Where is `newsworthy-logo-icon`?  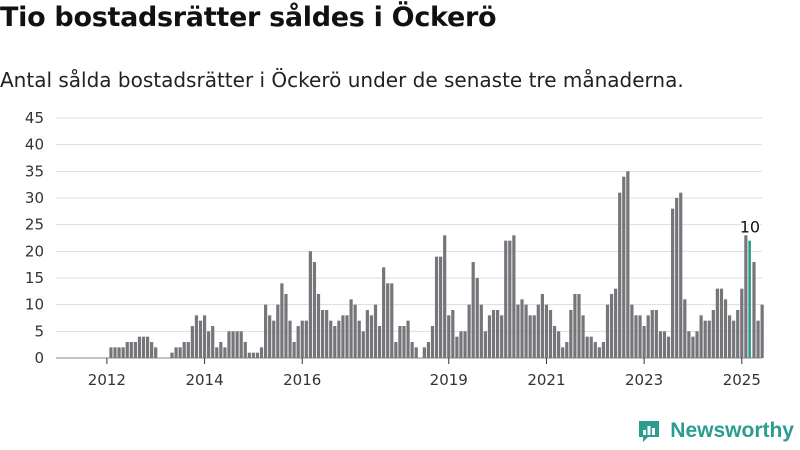 newsworthy-logo-icon is located at coordinates (649, 431).